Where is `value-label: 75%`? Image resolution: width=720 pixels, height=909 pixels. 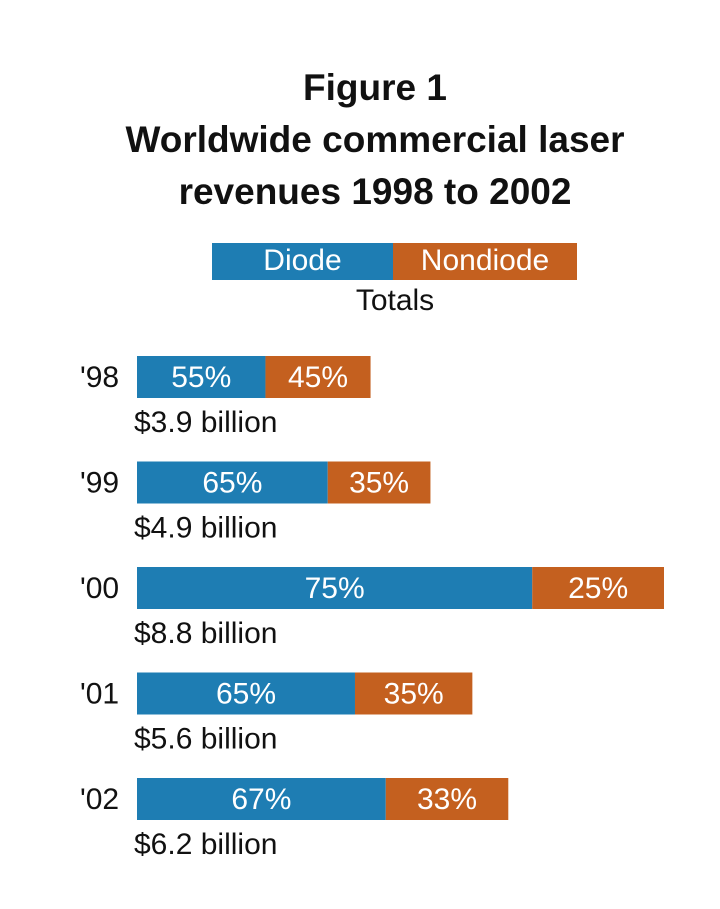 value-label: 75% is located at coordinates (335, 588).